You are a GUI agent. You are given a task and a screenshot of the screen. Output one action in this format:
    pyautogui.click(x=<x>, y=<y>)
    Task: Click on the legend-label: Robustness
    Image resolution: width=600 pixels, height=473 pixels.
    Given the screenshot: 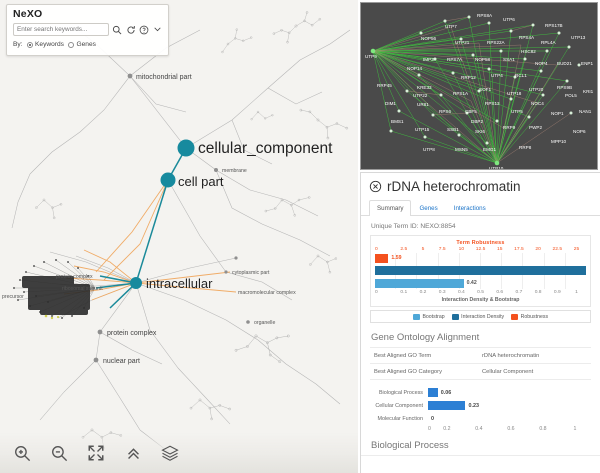 What is the action you would take?
    pyautogui.click(x=534, y=316)
    